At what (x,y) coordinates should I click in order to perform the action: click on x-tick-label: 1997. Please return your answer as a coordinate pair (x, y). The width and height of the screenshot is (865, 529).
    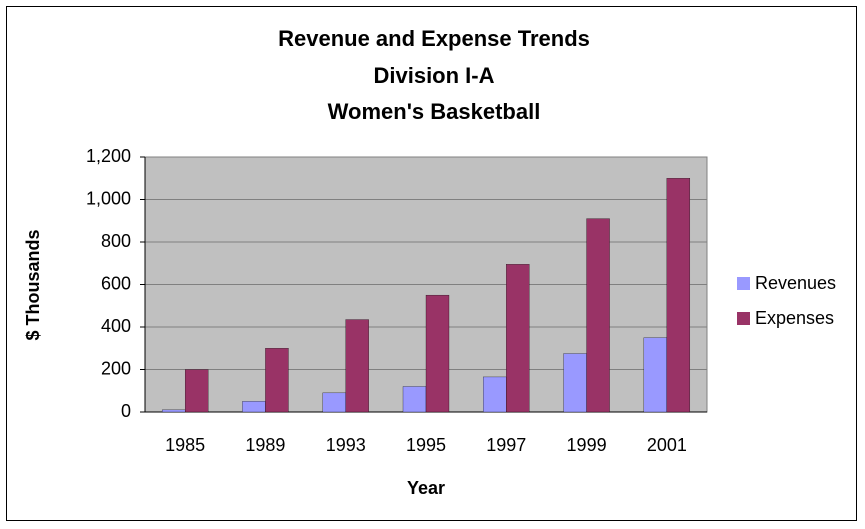
    Looking at the image, I should click on (506, 445).